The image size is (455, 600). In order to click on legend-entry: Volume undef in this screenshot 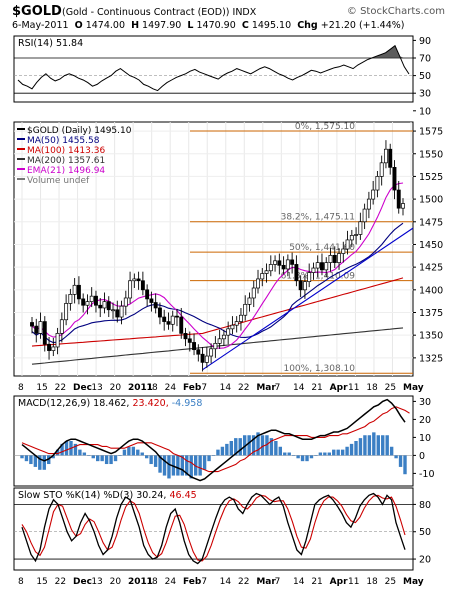, I will do `click(58, 181)`.